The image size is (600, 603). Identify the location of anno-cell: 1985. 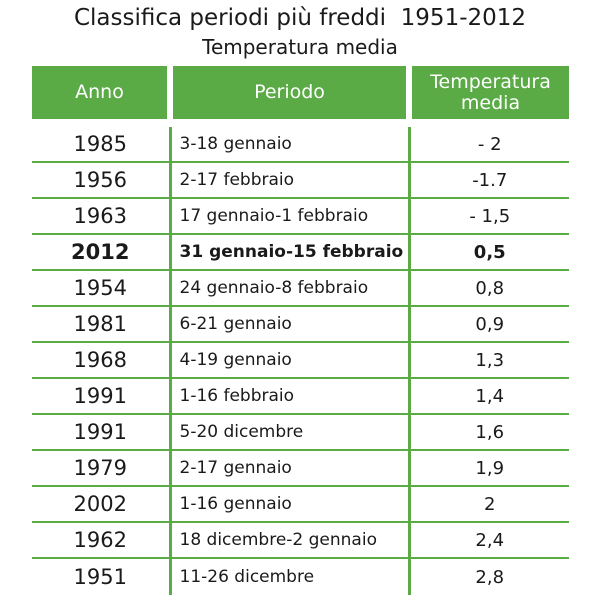
(102, 141).